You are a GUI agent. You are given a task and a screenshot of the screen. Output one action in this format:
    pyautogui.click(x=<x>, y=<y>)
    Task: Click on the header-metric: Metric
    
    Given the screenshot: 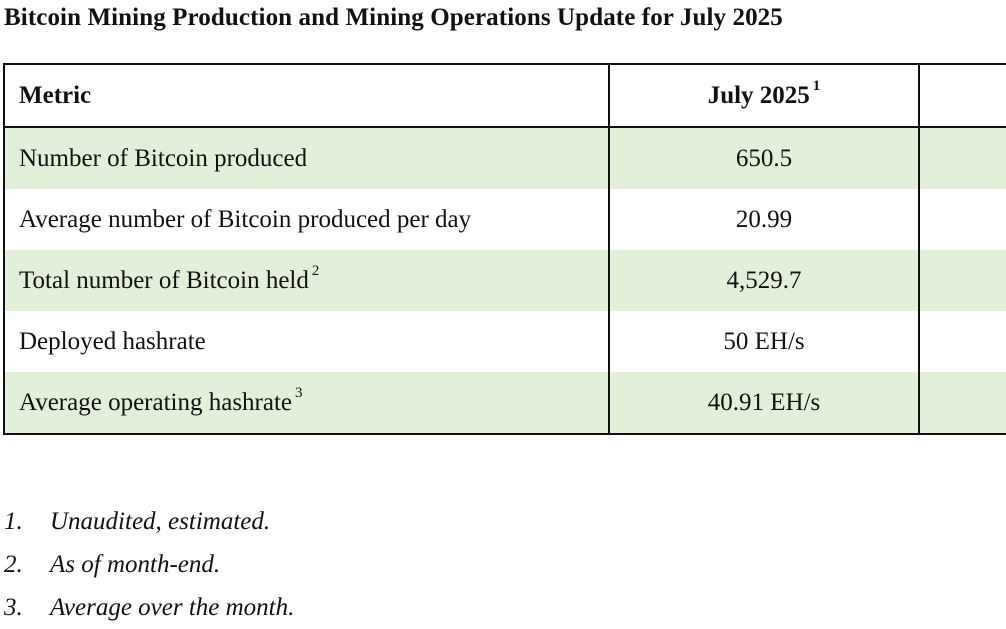 What is the action you would take?
    pyautogui.click(x=306, y=95)
    